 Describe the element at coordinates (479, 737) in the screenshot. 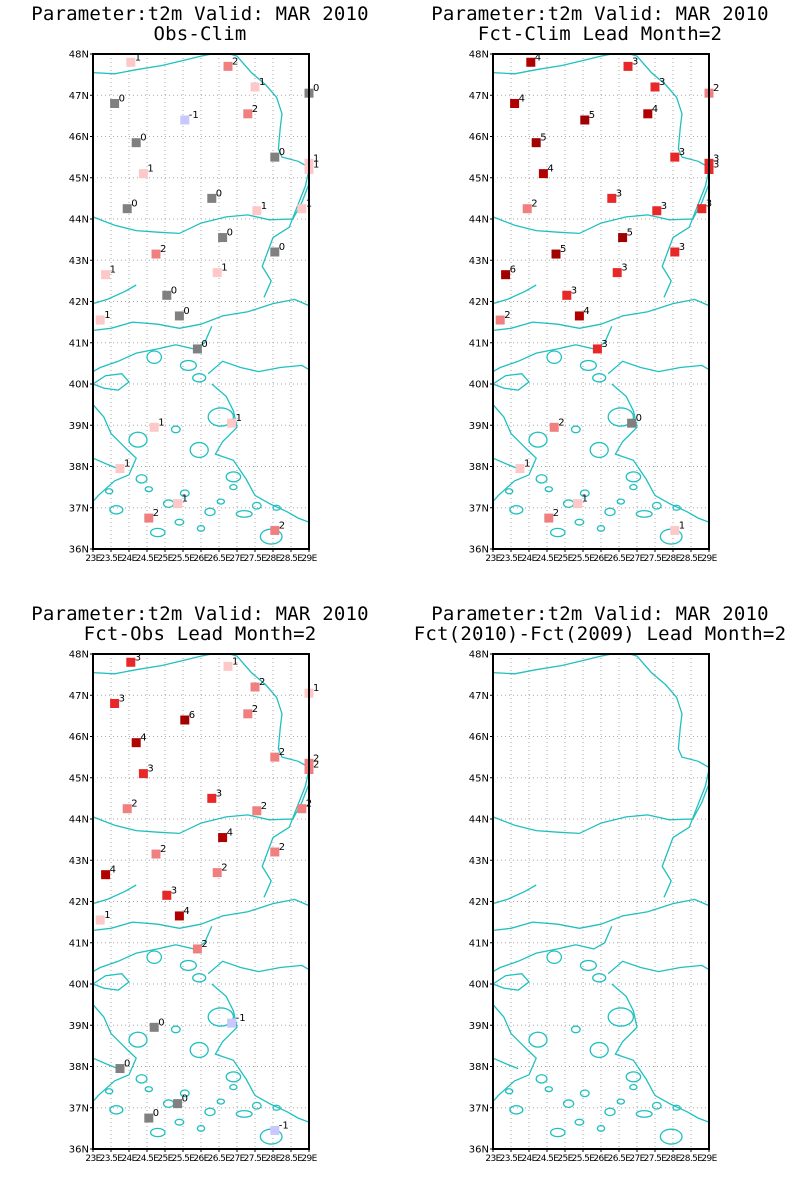

I see `lat-tick-label: 46N` at that location.